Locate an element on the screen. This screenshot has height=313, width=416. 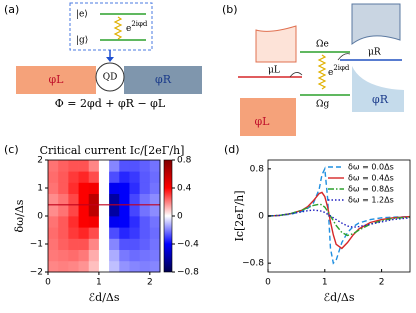
colorbar-tick-label: −0.8 is located at coordinates (188, 273).